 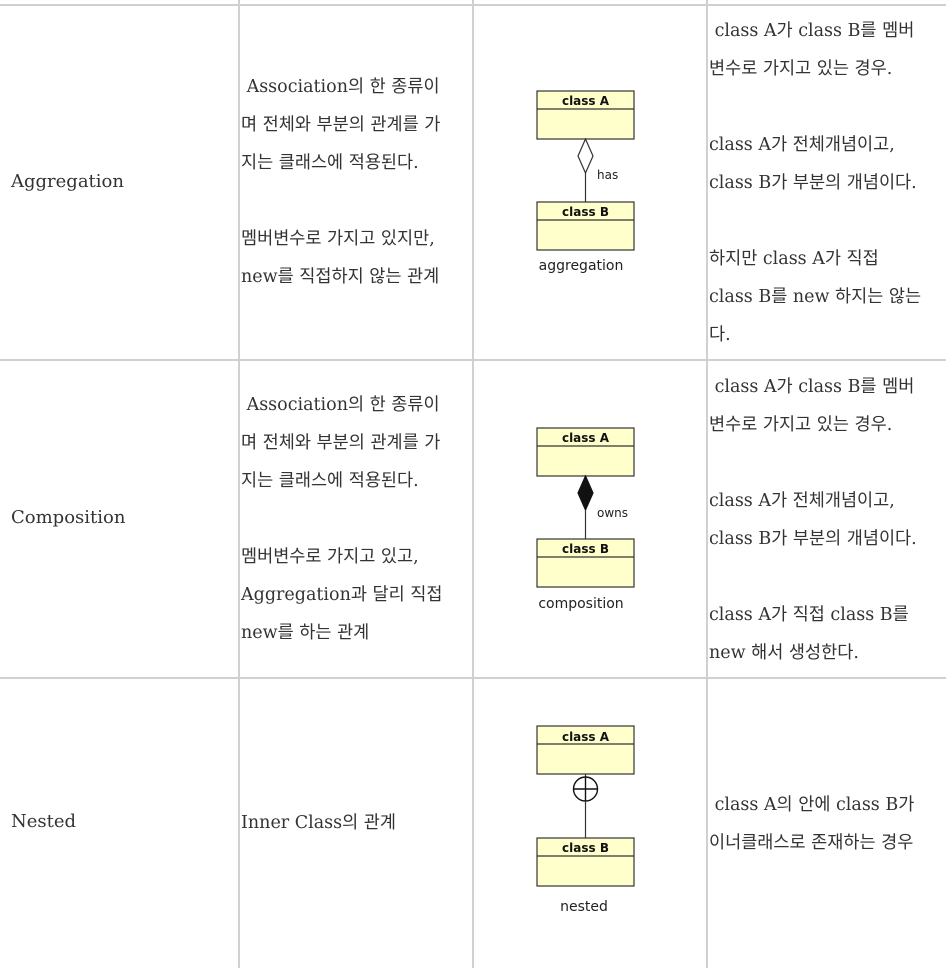 What do you see at coordinates (338, 239) in the screenshot?
I see `description-line: 멤버변수로 가지고 있지만,` at bounding box center [338, 239].